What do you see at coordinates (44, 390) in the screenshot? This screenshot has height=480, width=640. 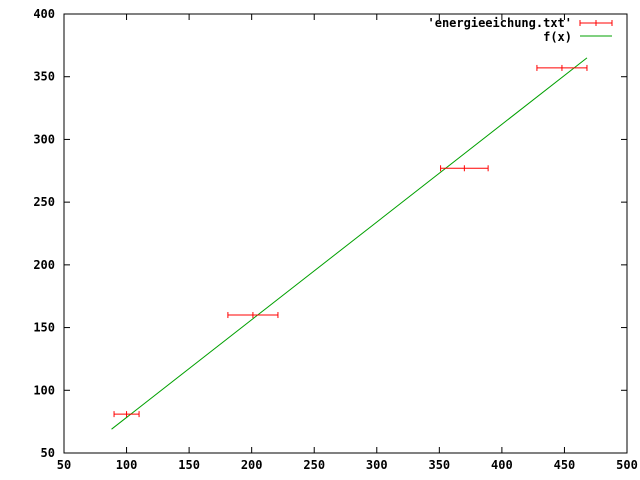 I see `y-tick-label: 100` at bounding box center [44, 390].